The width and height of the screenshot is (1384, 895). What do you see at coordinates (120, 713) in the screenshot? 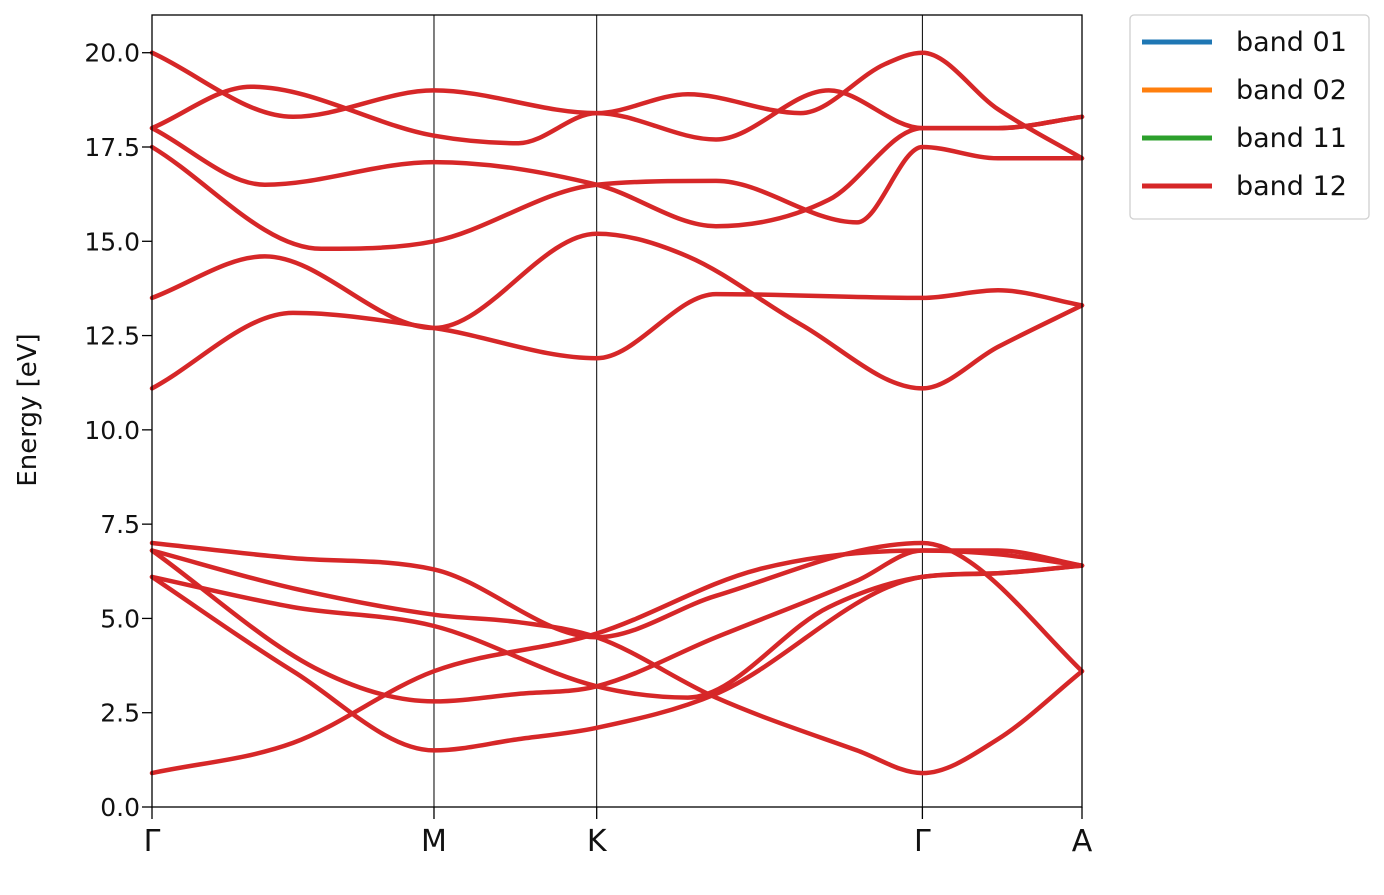
I see `y-tick-label: 2.5` at bounding box center [120, 713].